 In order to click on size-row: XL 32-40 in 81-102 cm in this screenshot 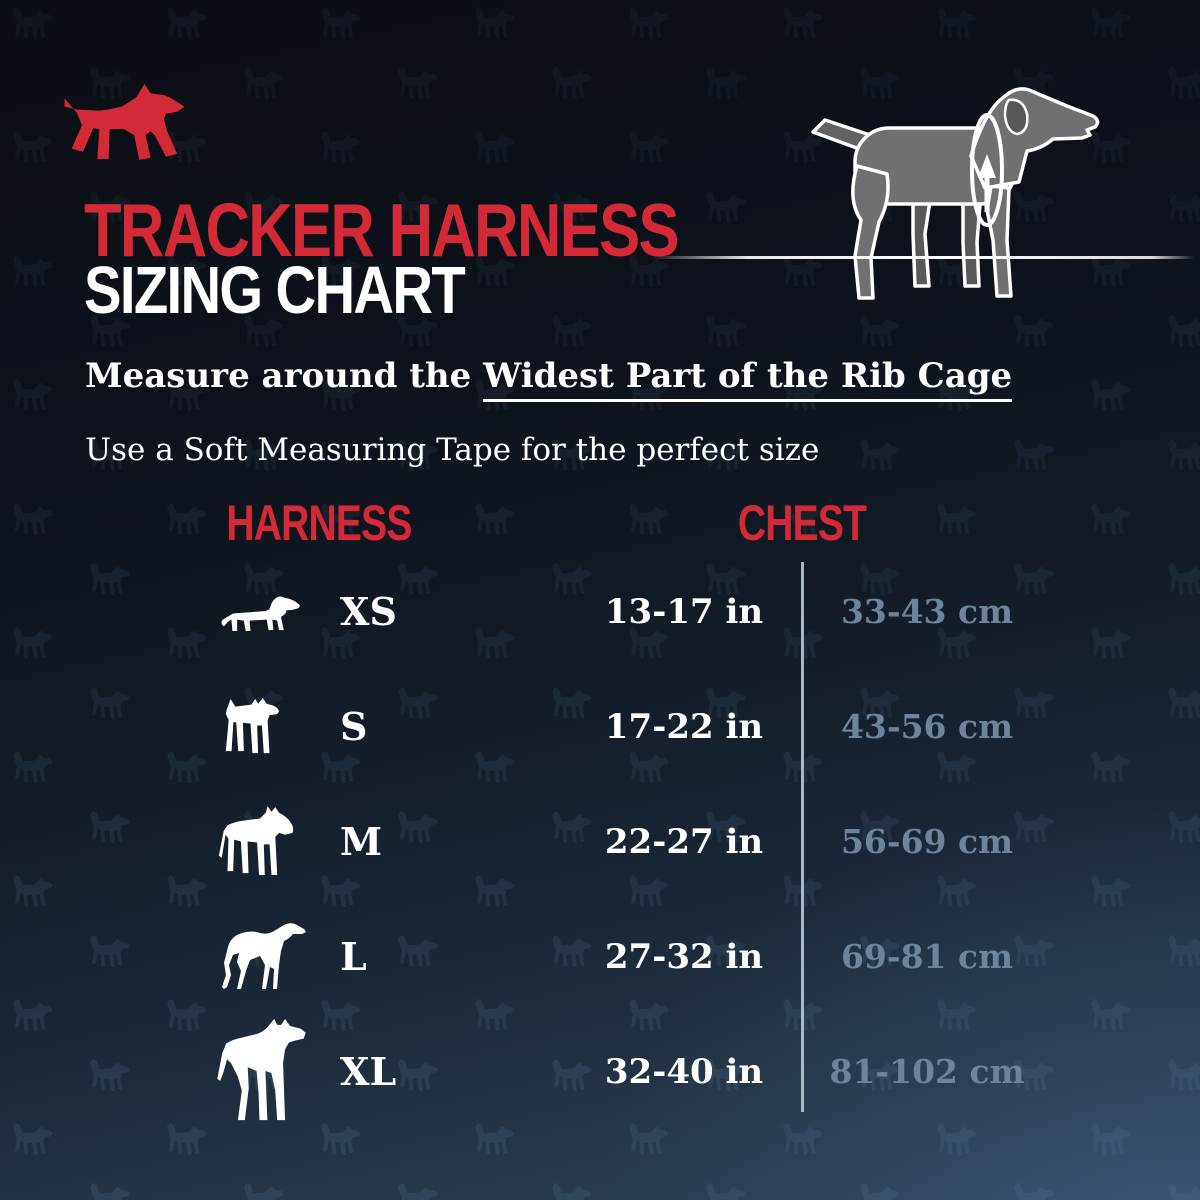, I will do `click(600, 1071)`.